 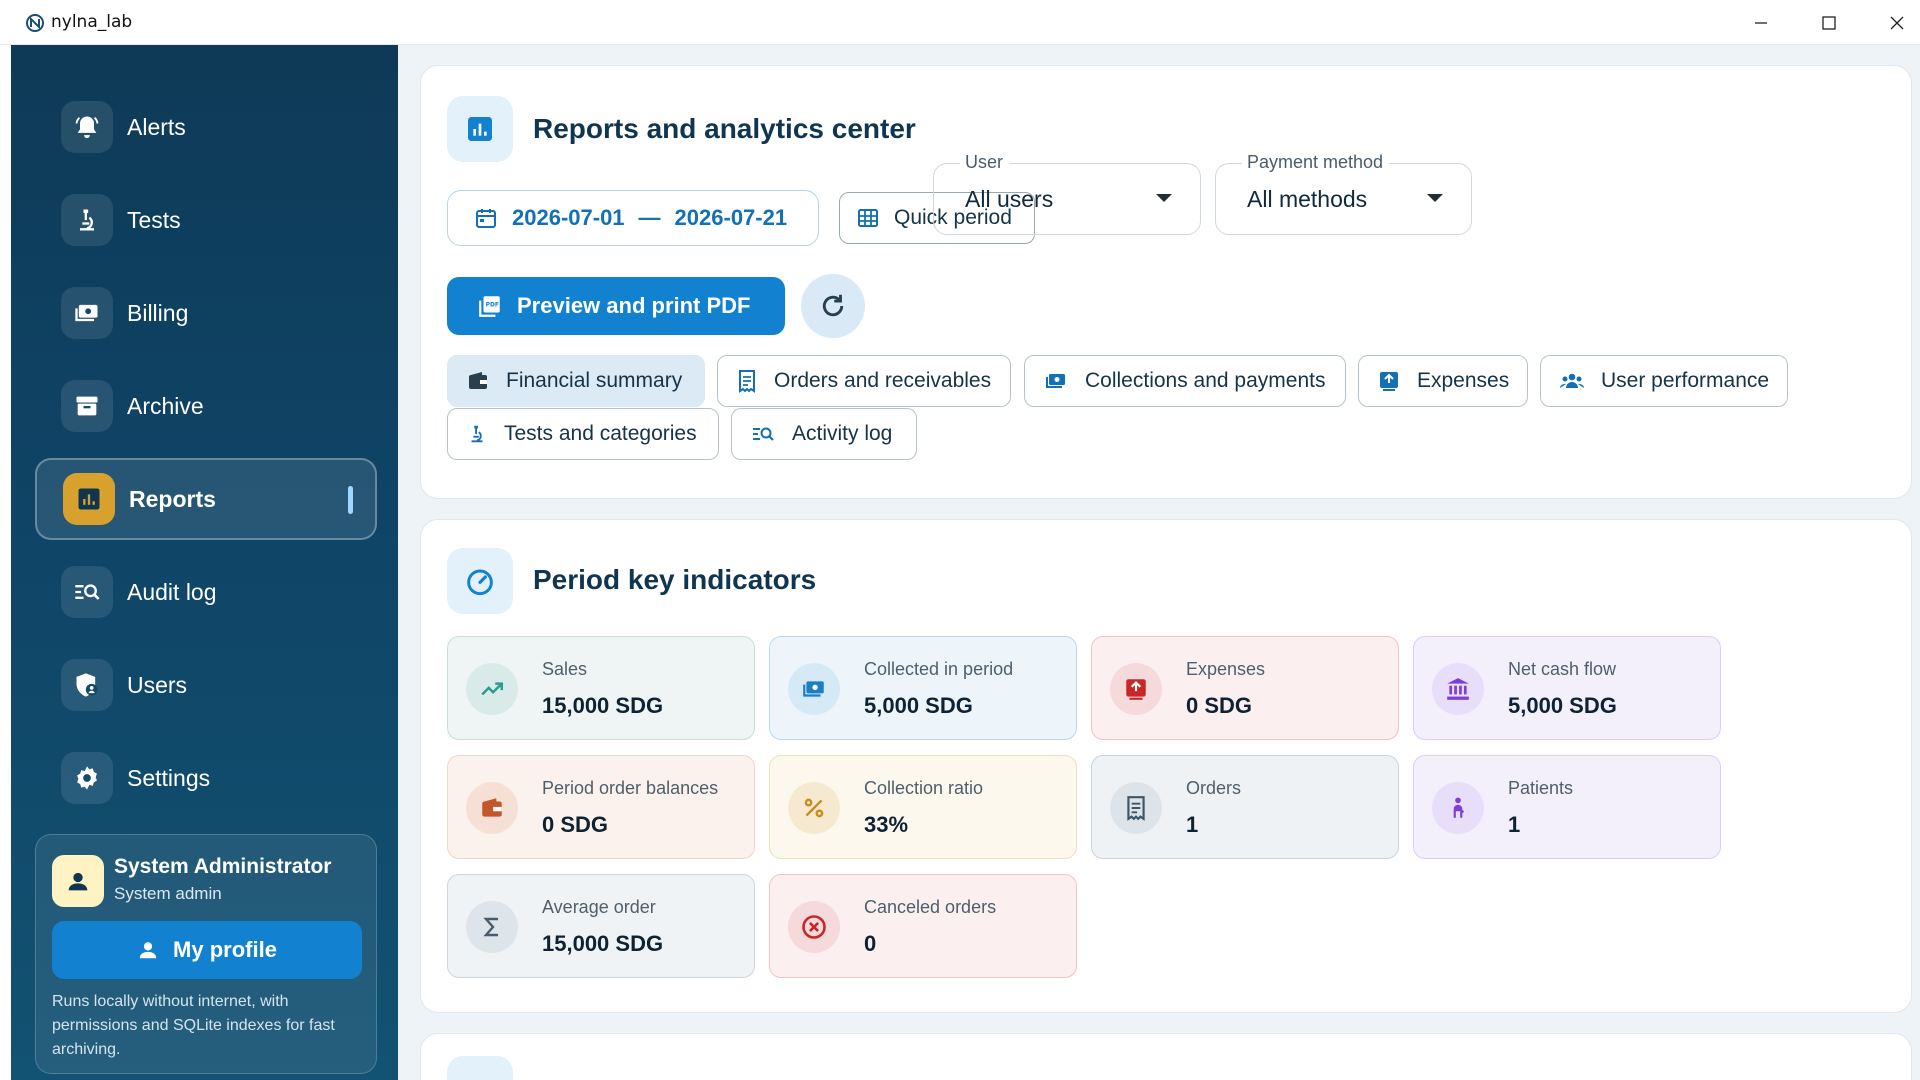 What do you see at coordinates (568, 217) in the screenshot?
I see `date-from: 2026-07-01` at bounding box center [568, 217].